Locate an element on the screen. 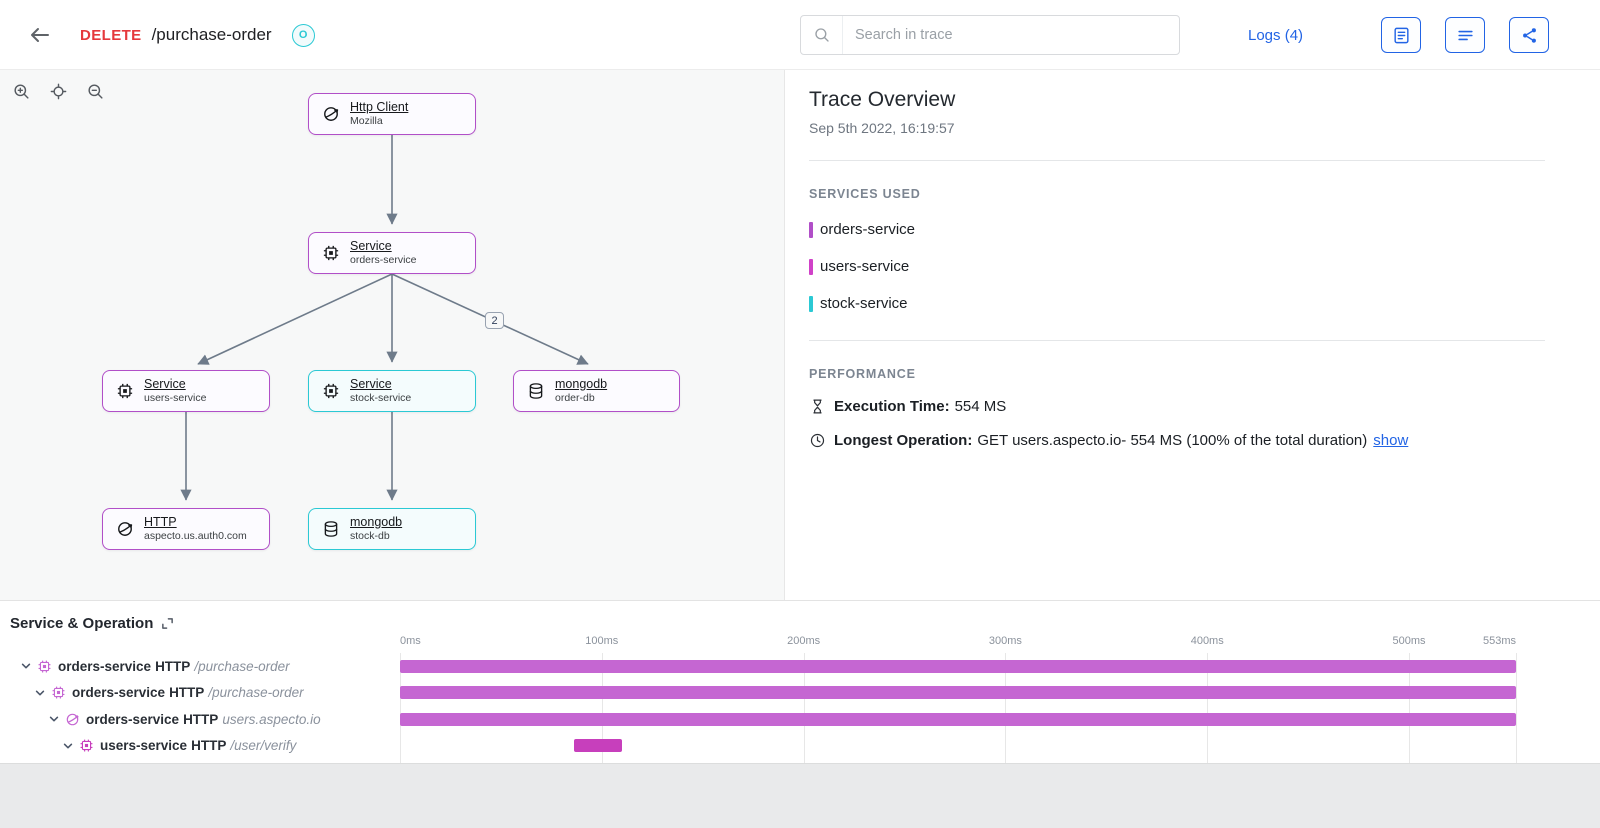 This screenshot has height=828, width=1600. span-row-orders-purchase: orders-service HTTP/purchase-order is located at coordinates (200, 666).